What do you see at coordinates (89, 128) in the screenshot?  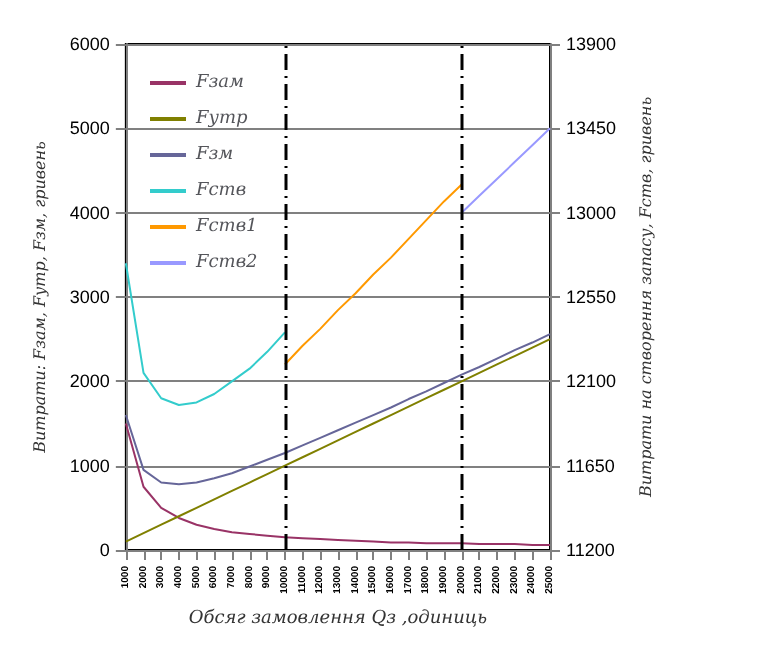 I see `y-tick-label: 5000` at bounding box center [89, 128].